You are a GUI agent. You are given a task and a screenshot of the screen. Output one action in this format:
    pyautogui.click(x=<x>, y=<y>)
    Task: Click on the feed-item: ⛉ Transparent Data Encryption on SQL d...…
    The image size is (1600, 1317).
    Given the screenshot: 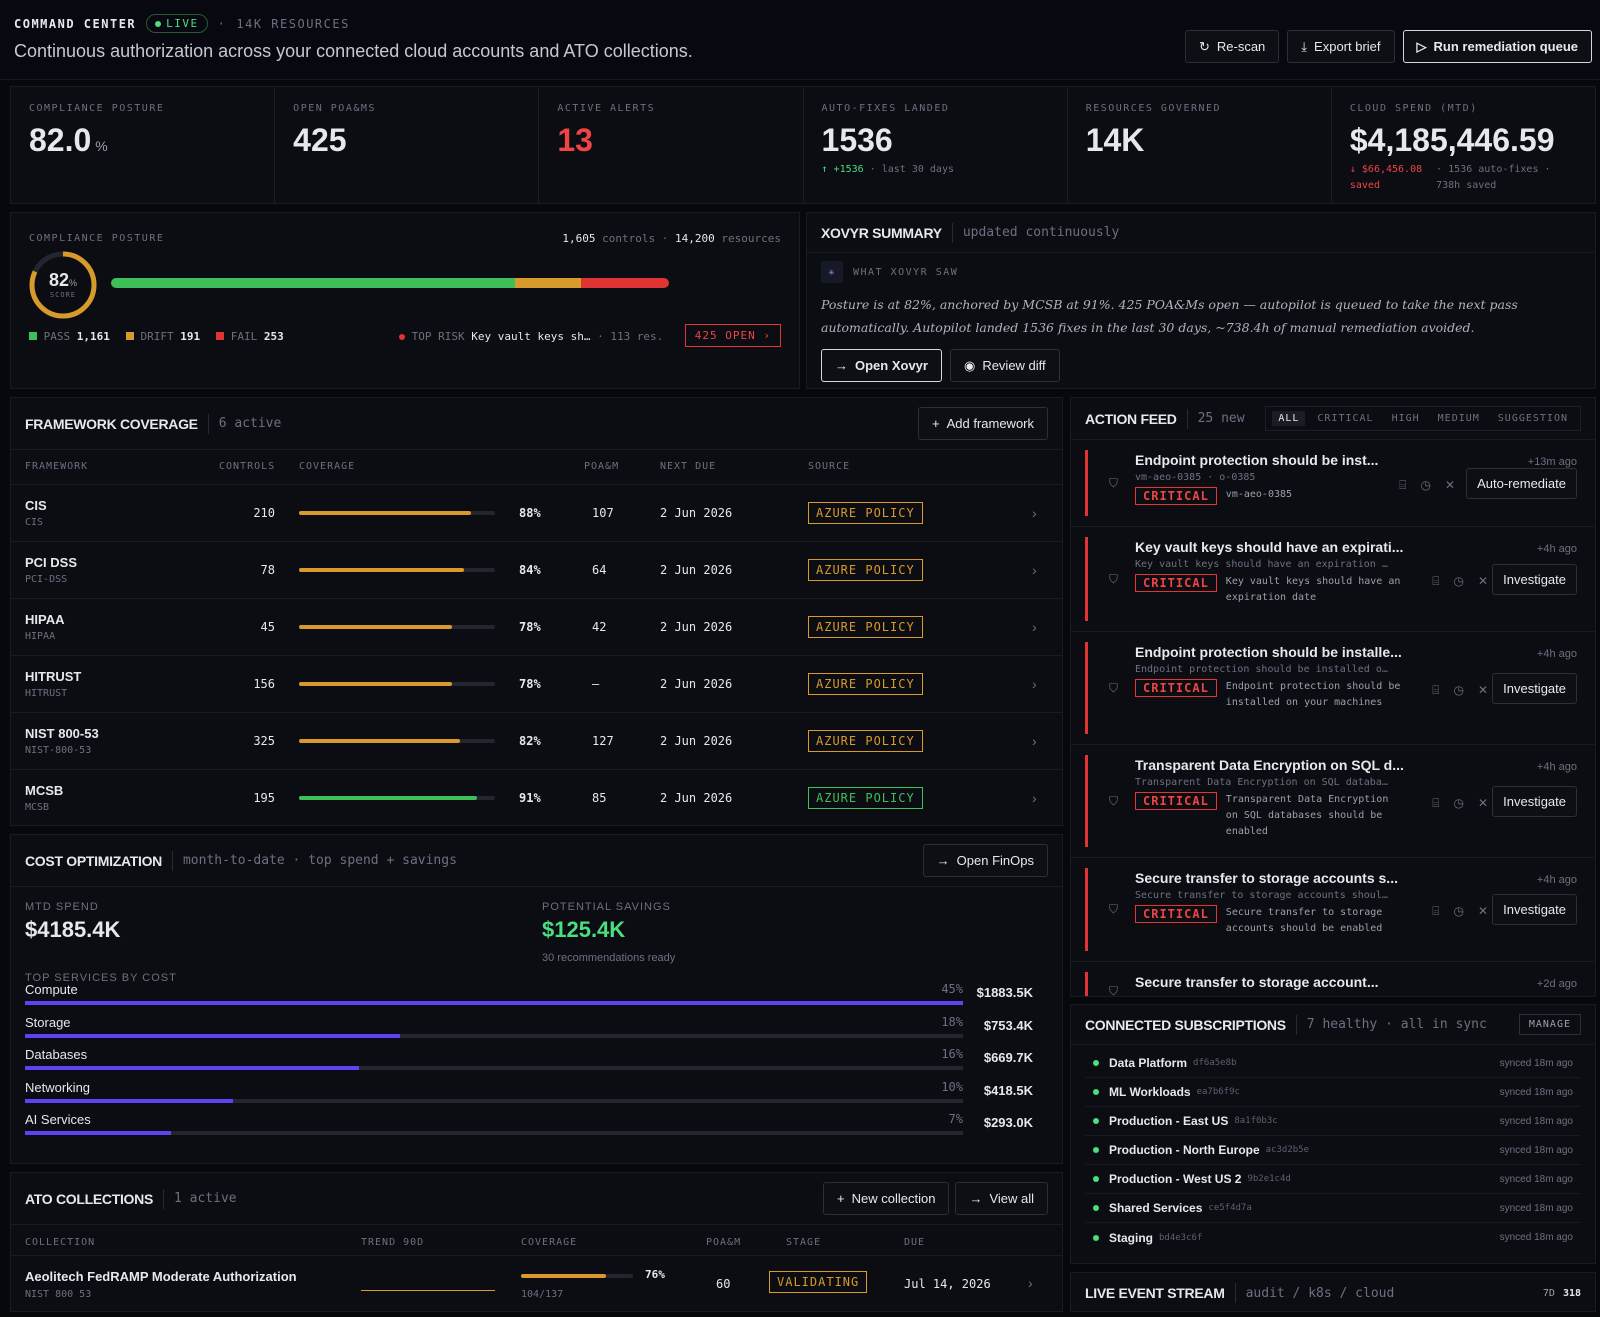 What is the action you would take?
    pyautogui.click(x=1333, y=801)
    